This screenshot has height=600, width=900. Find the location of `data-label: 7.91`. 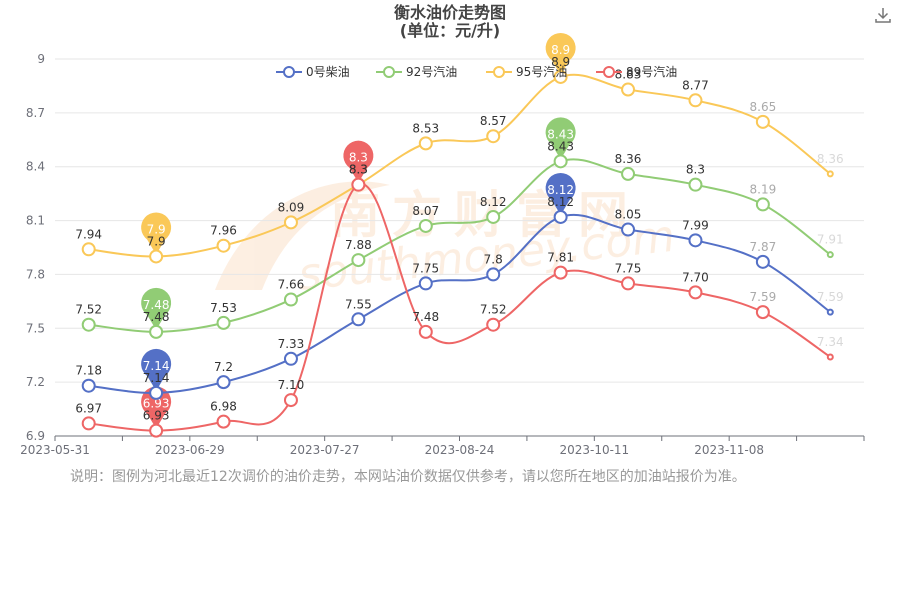

data-label: 7.91 is located at coordinates (830, 240).